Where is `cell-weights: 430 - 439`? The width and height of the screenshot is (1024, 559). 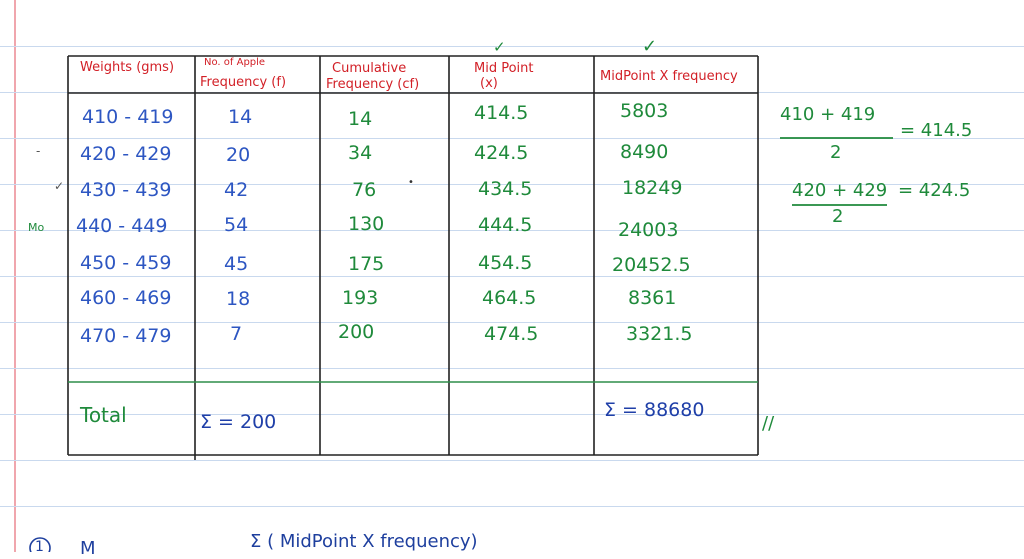
cell-weights: 430 - 439 is located at coordinates (126, 190).